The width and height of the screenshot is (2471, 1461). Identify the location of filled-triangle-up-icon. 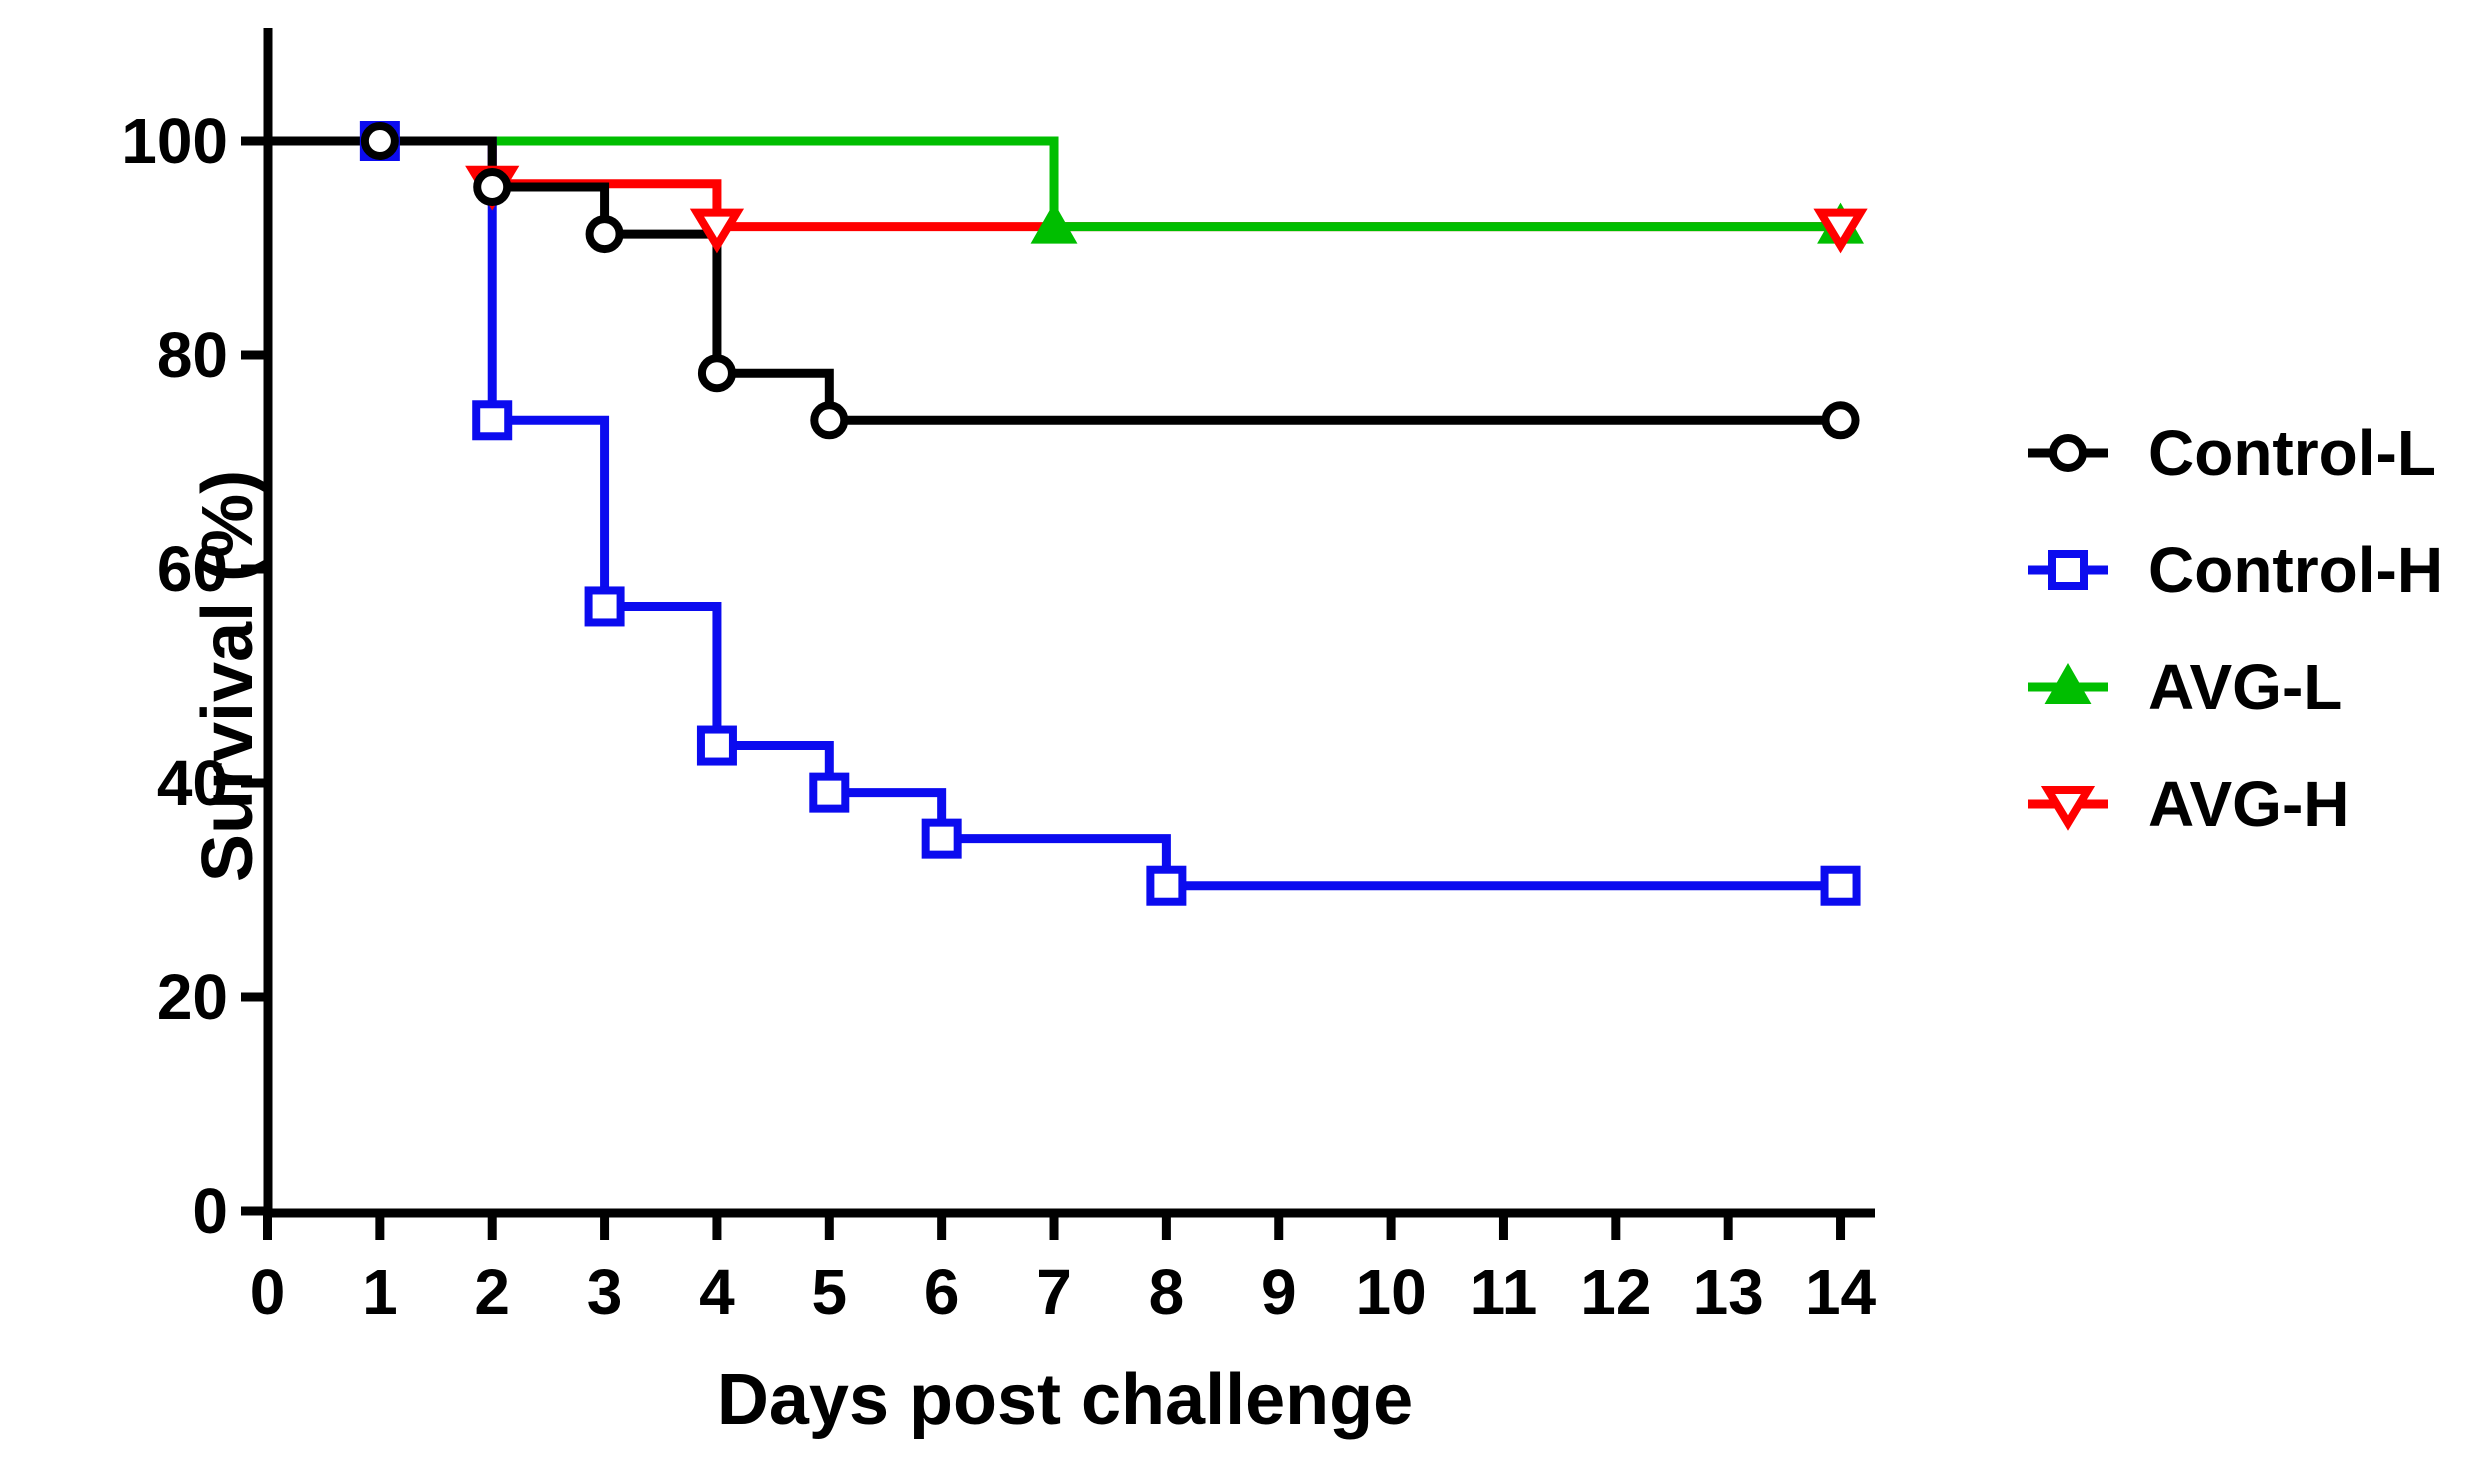
(2068, 683).